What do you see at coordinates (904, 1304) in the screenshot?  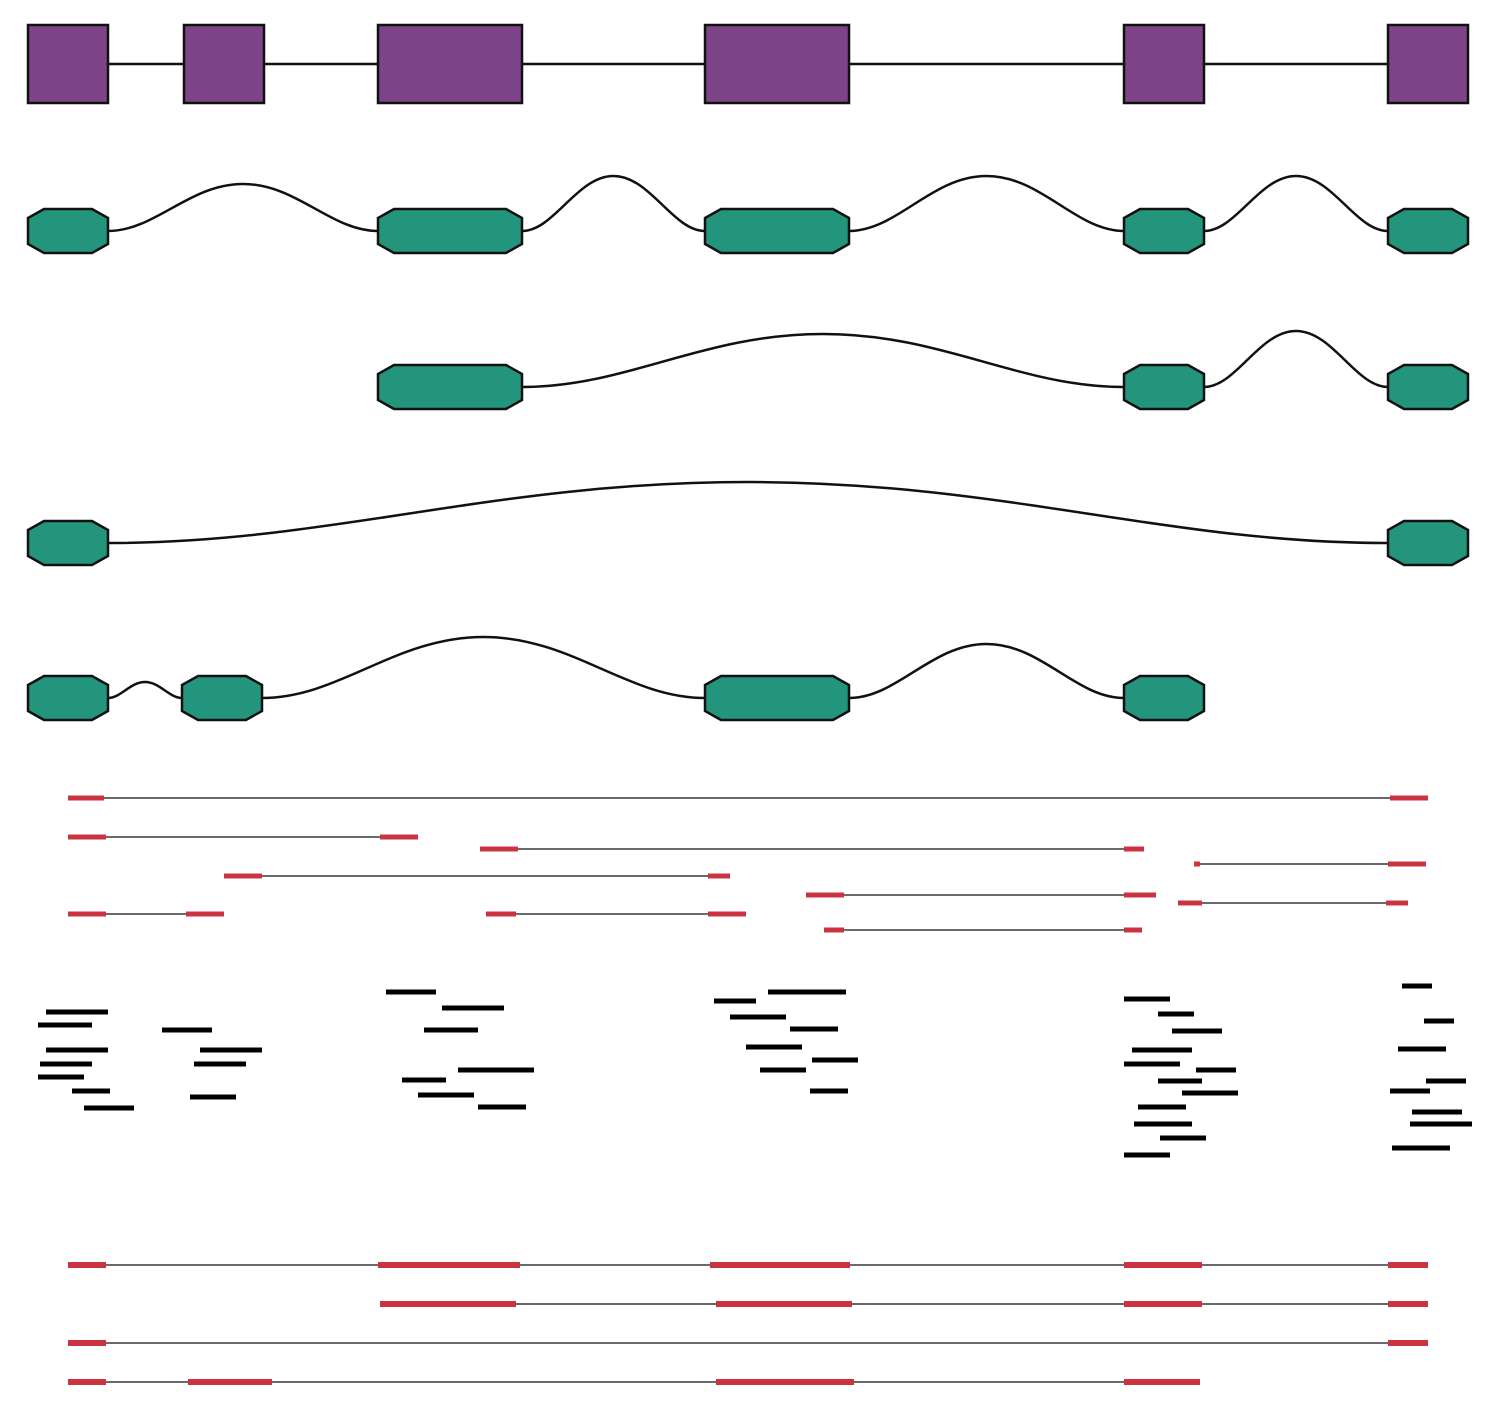 I see `transcript-track` at bounding box center [904, 1304].